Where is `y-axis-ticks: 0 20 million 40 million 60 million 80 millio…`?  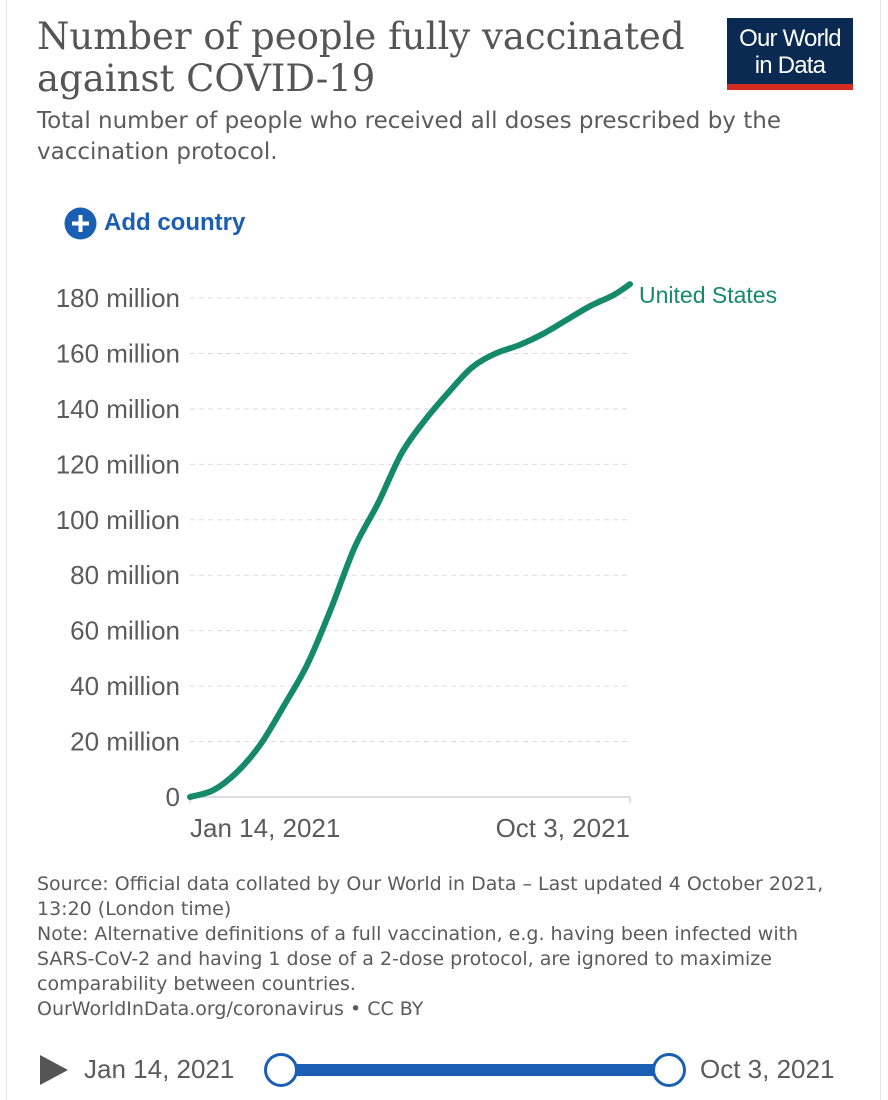 y-axis-ticks: 0 20 million 40 million 60 million 80 millio… is located at coordinates (118, 547).